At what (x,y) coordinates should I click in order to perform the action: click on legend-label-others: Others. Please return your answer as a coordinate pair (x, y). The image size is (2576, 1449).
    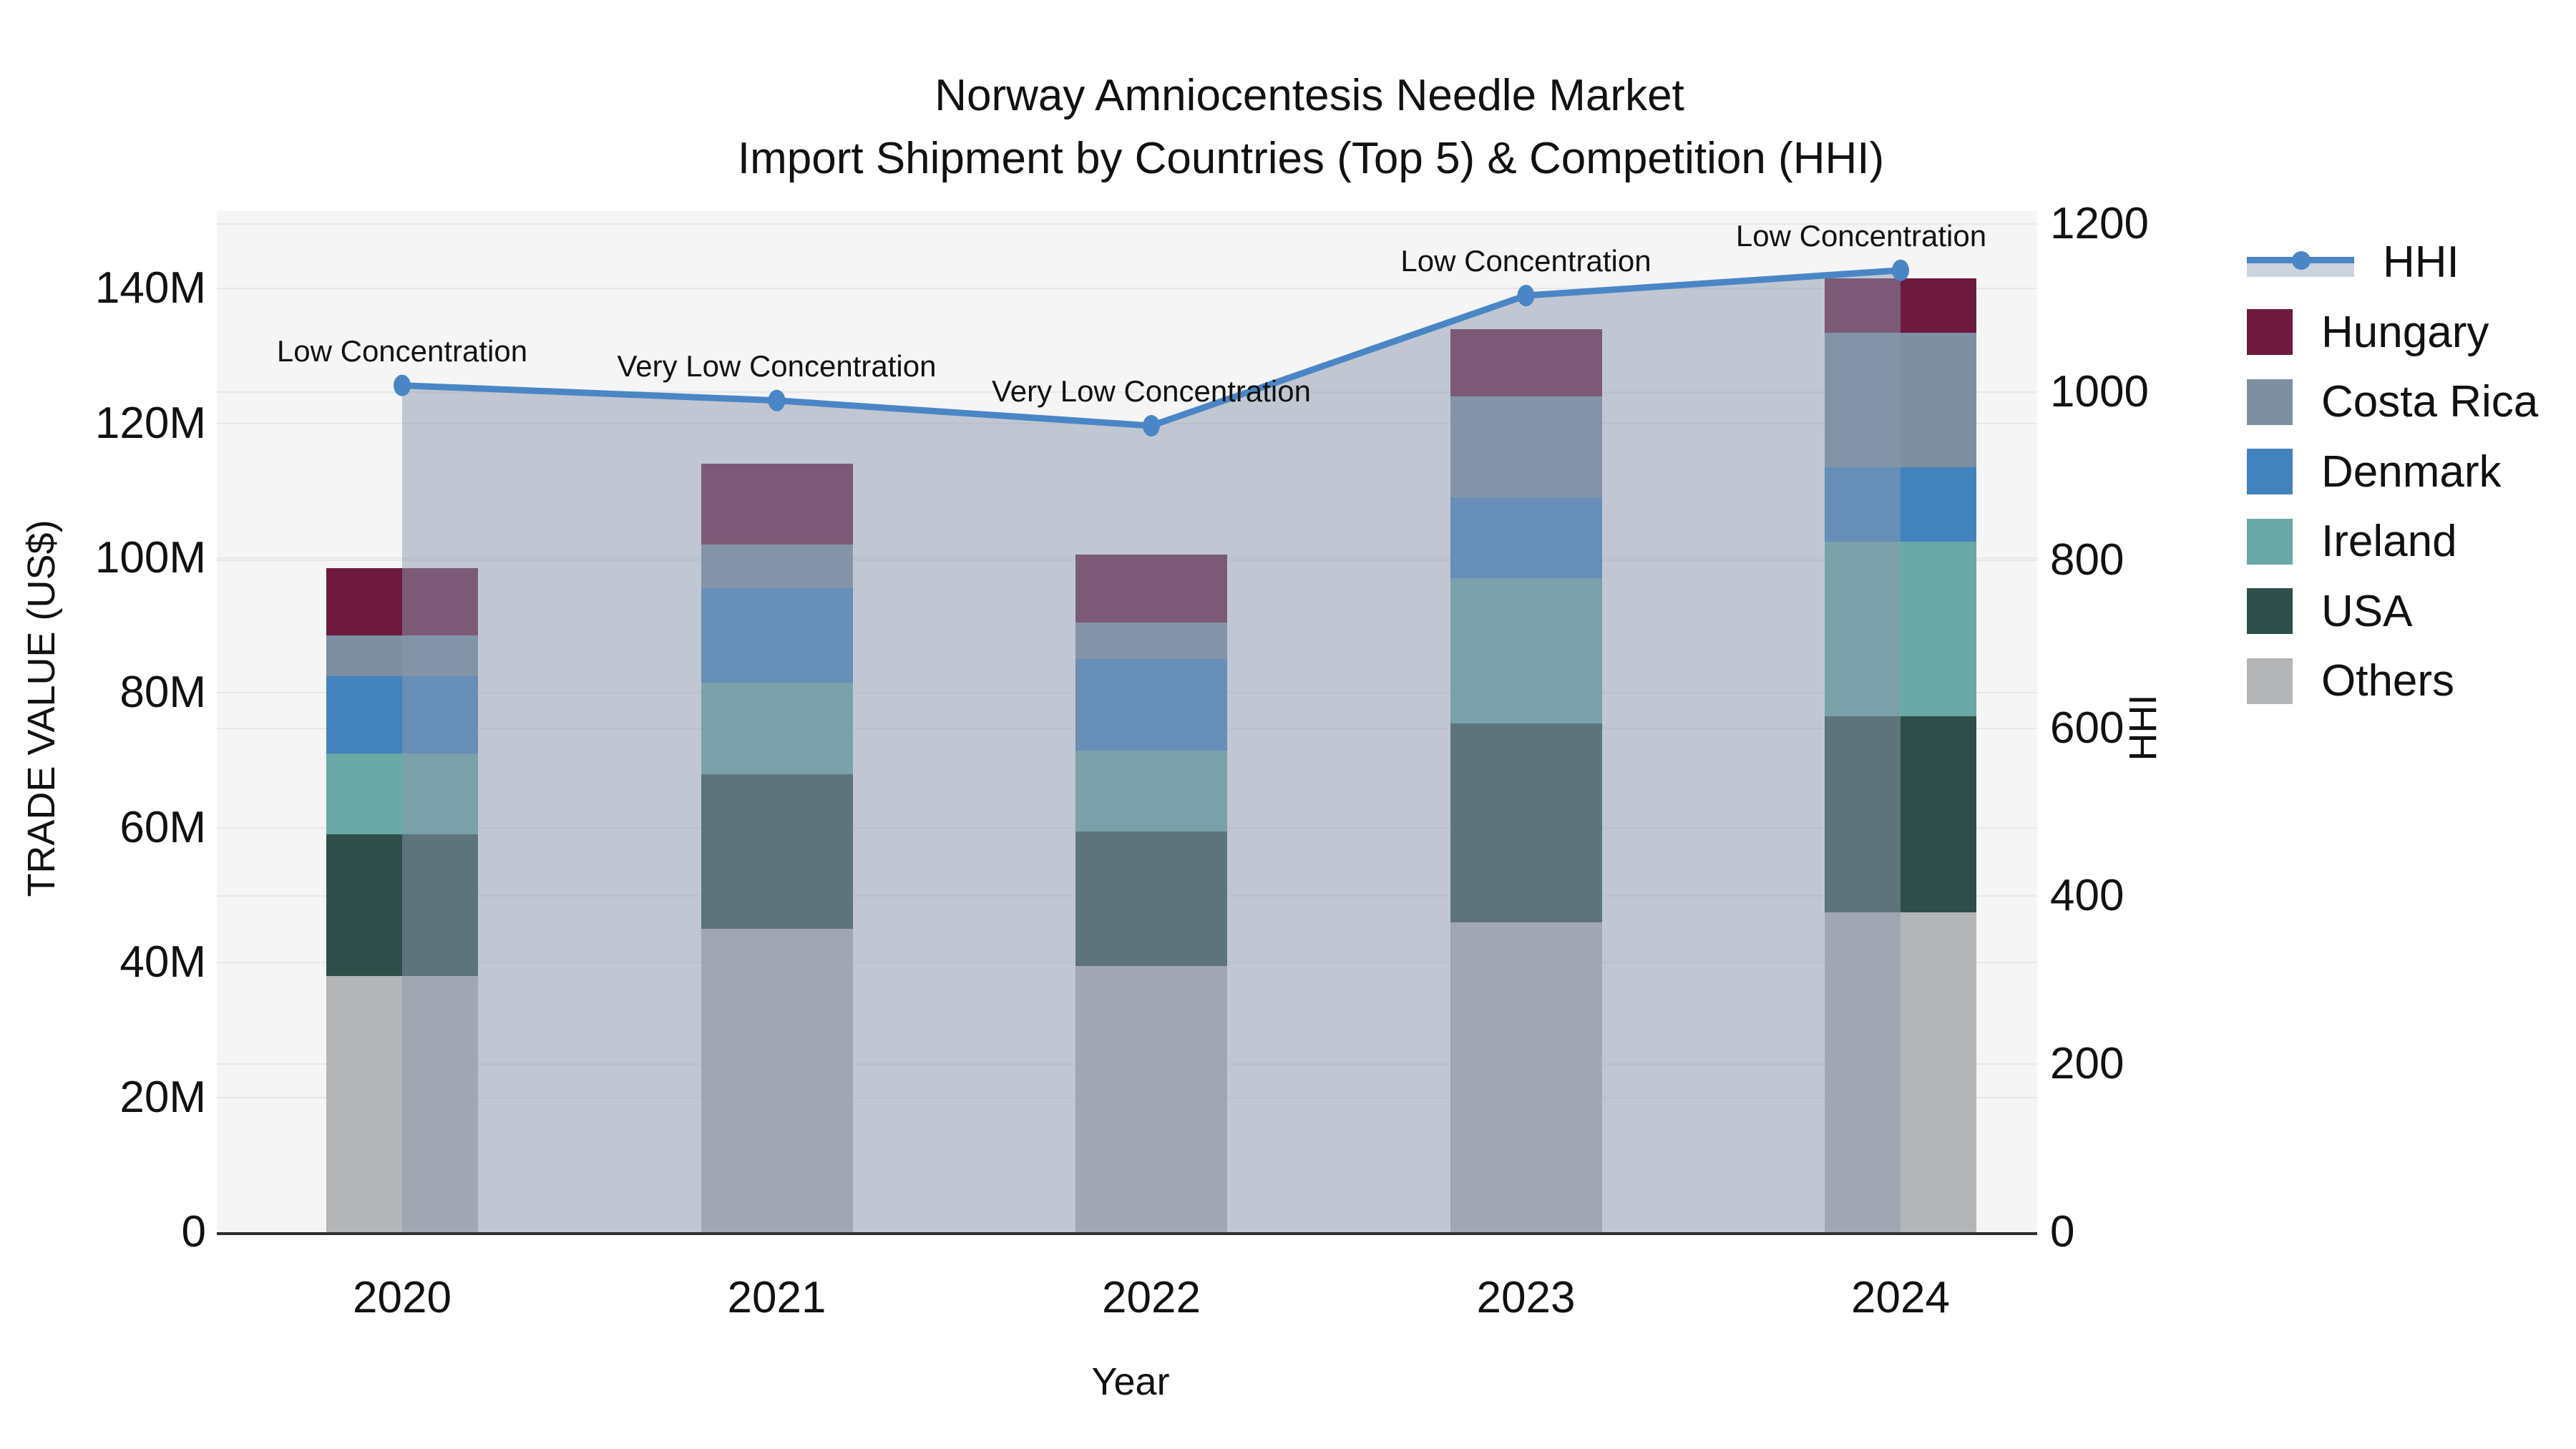
    Looking at the image, I should click on (2388, 681).